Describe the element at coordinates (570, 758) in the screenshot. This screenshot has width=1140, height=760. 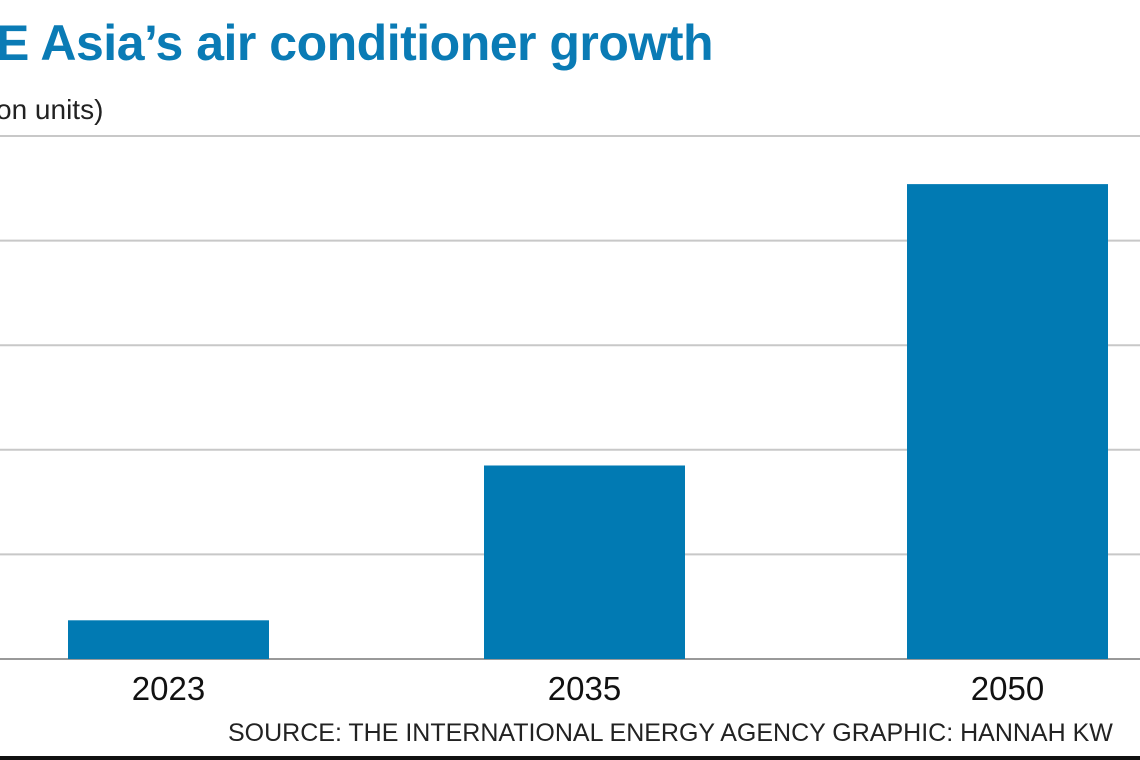
I see `bottom-rule` at that location.